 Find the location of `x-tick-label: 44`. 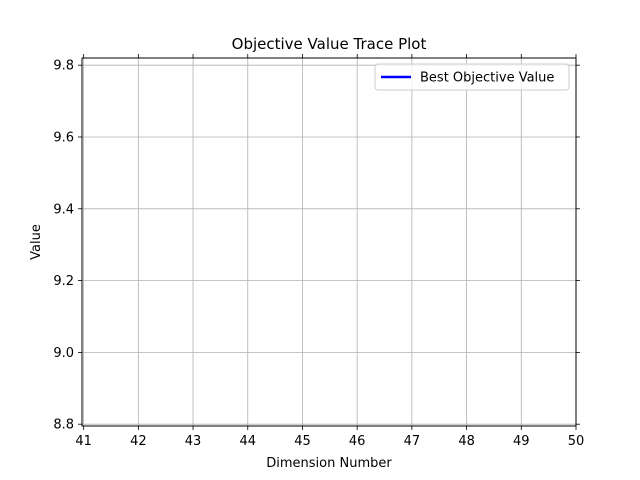

x-tick-label: 44 is located at coordinates (247, 441).